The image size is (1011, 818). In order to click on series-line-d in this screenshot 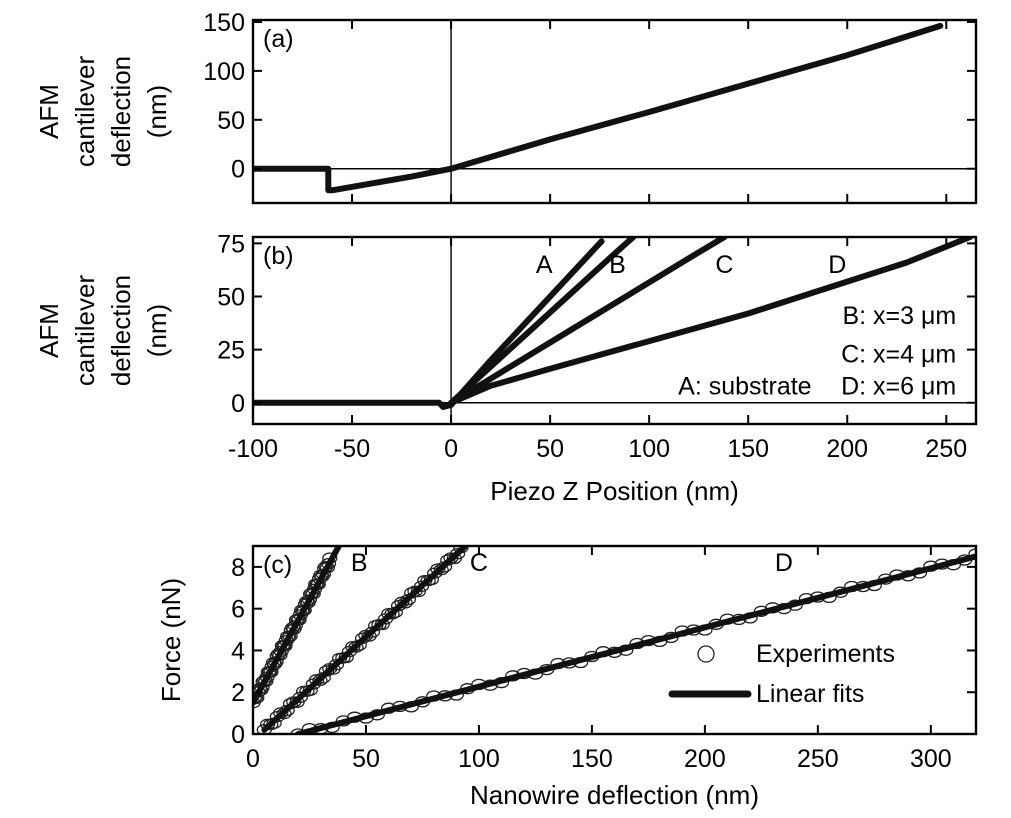, I will do `click(711, 321)`.